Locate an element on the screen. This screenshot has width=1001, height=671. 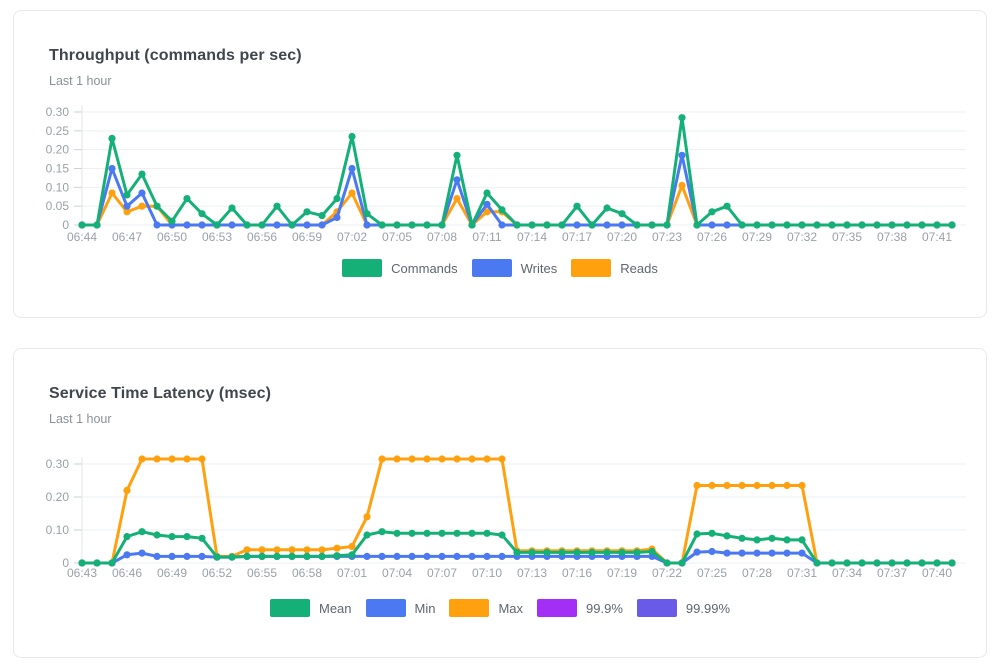
svg-text: 07:08 is located at coordinates (442, 237).